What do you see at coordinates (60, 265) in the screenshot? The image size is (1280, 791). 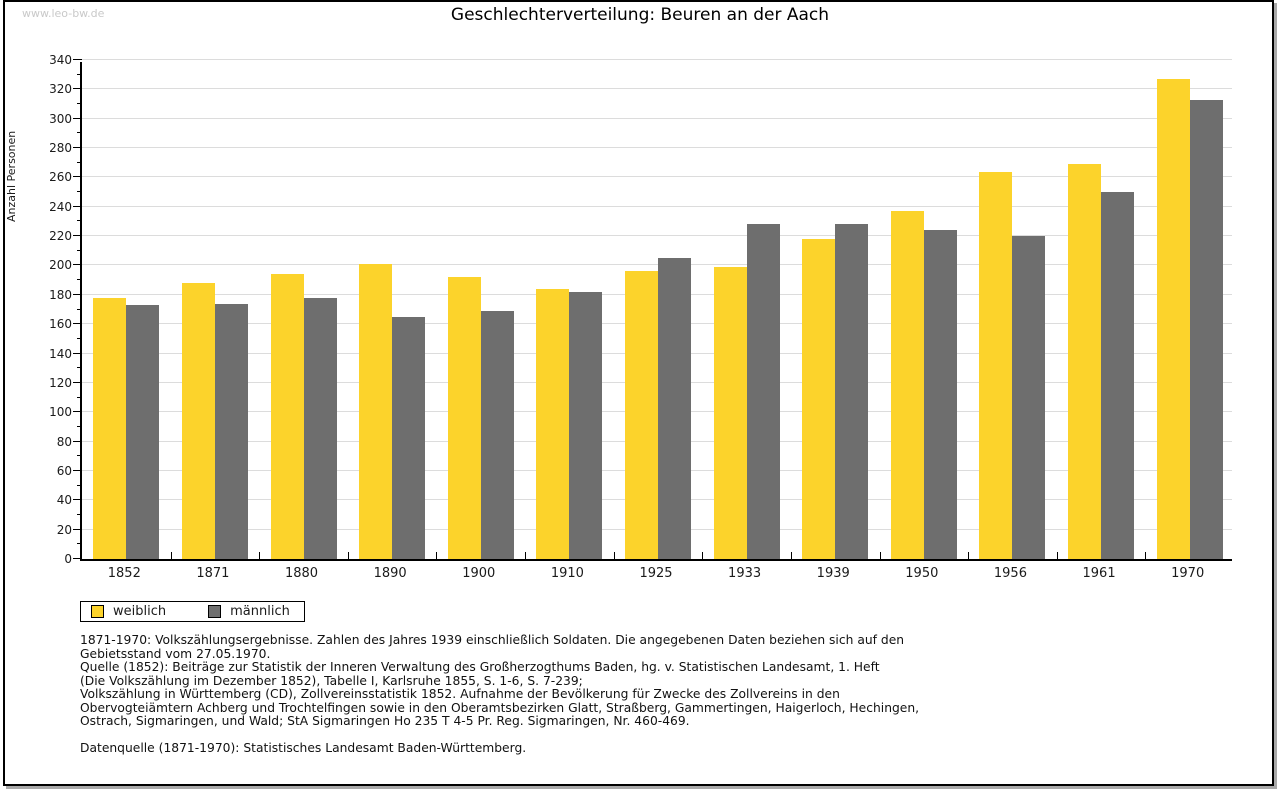 I see `y-tick-label-200: 200` at bounding box center [60, 265].